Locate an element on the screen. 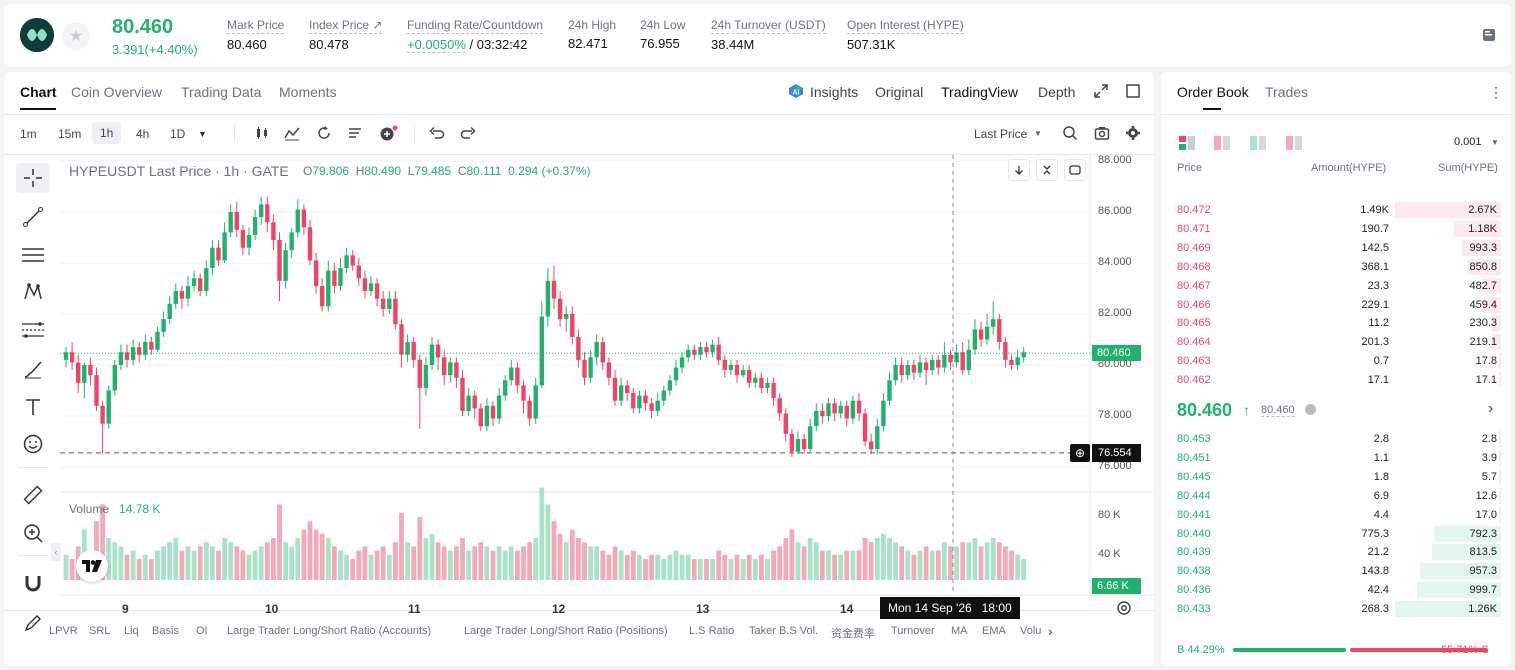 This screenshot has width=1515, height=670. fullscreen-icon is located at coordinates (1075, 170).